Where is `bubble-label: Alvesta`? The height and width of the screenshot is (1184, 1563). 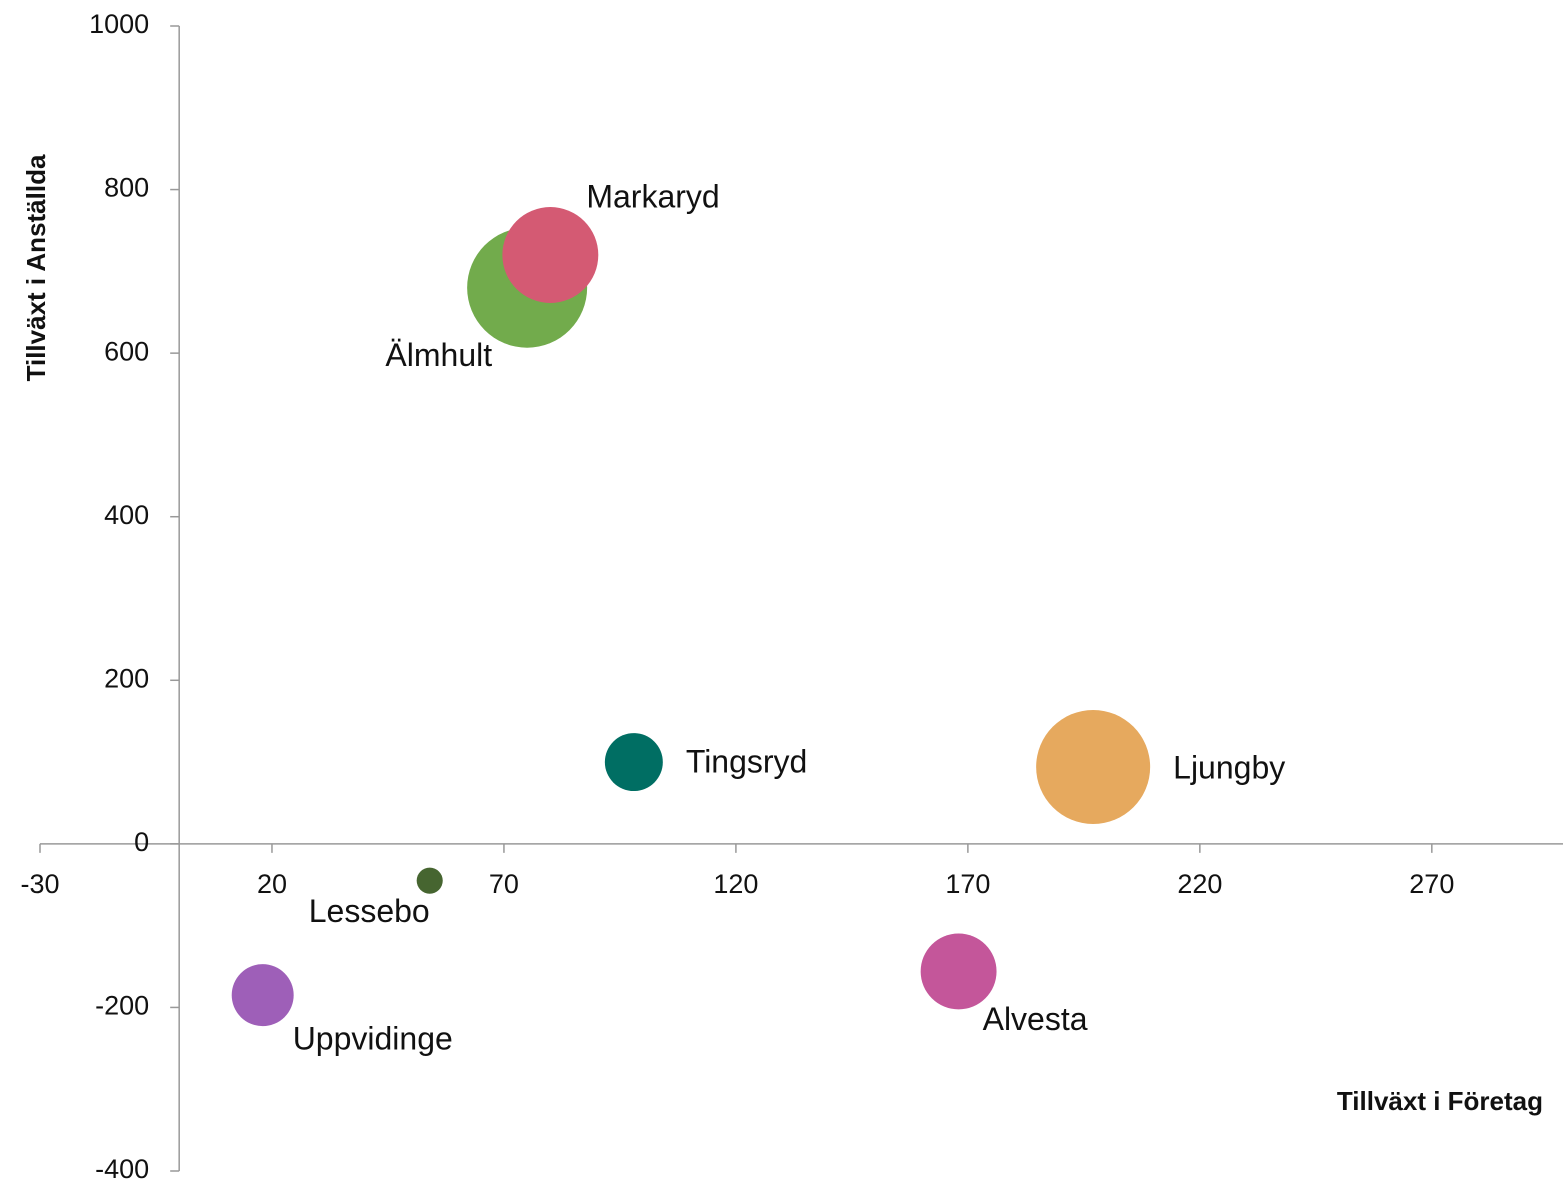
bubble-label: Alvesta is located at coordinates (1035, 1019).